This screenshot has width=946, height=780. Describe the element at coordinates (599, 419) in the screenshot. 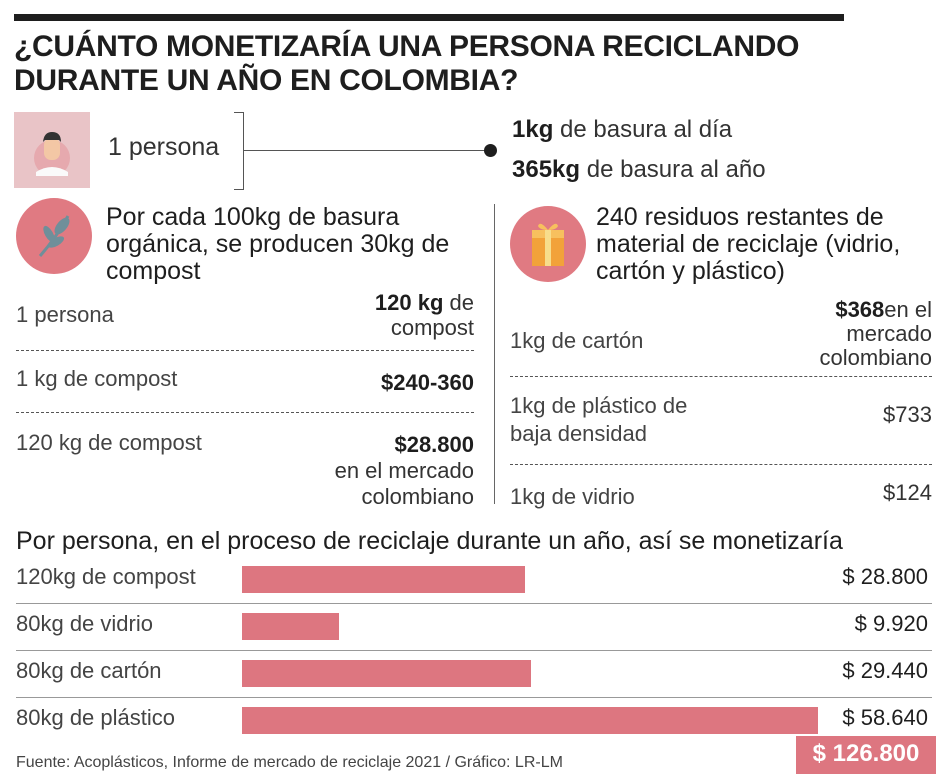

I see `recycling-row-label: 1kg de plástico de baja densidad` at that location.